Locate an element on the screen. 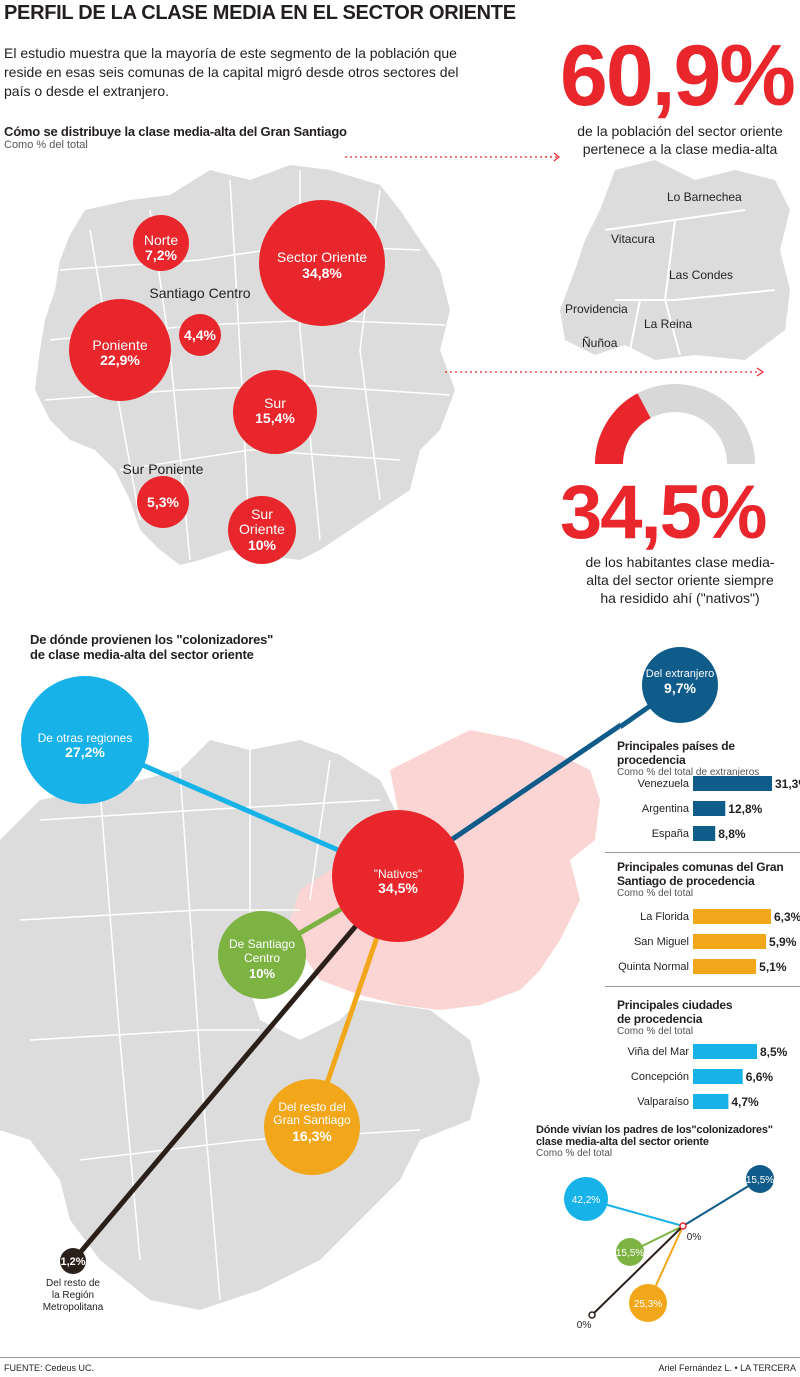 The height and width of the screenshot is (1377, 800). value-sur: 15,4% is located at coordinates (275, 418).